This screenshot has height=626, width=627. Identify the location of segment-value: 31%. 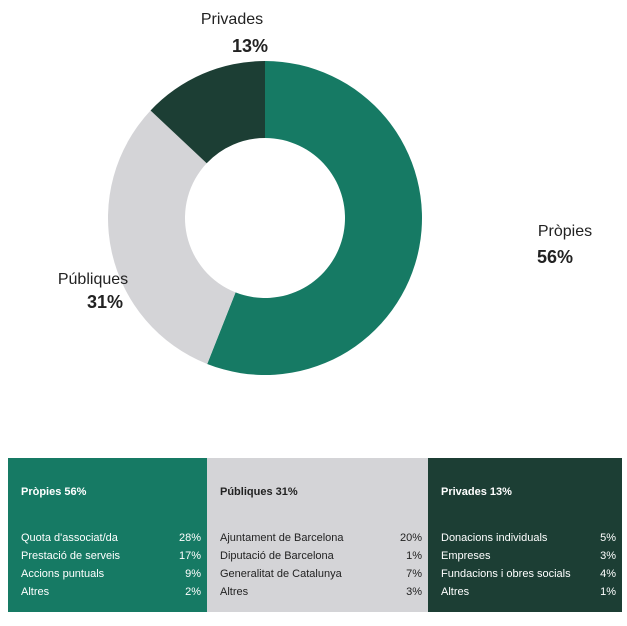
(105, 302).